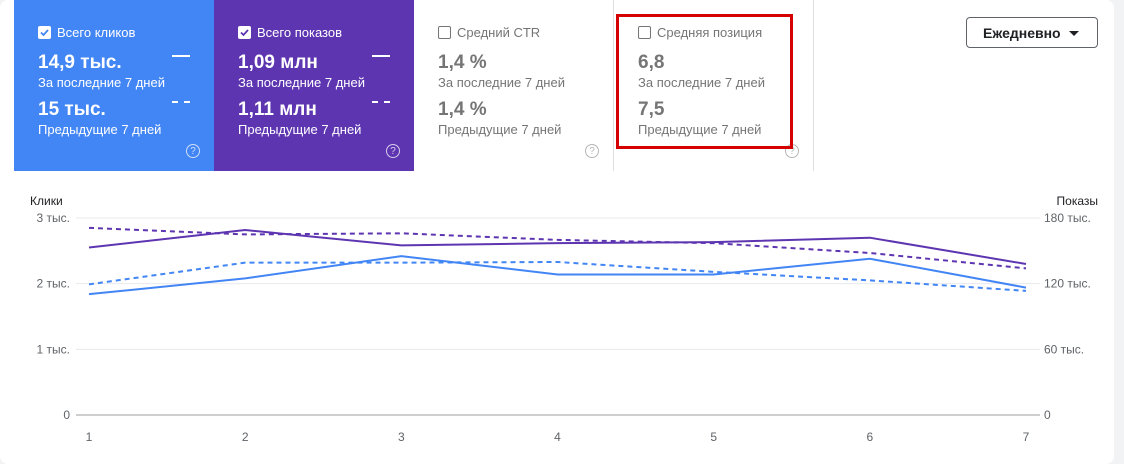 The image size is (1124, 464). I want to click on tile-header: Средняя позиция, so click(725, 32).